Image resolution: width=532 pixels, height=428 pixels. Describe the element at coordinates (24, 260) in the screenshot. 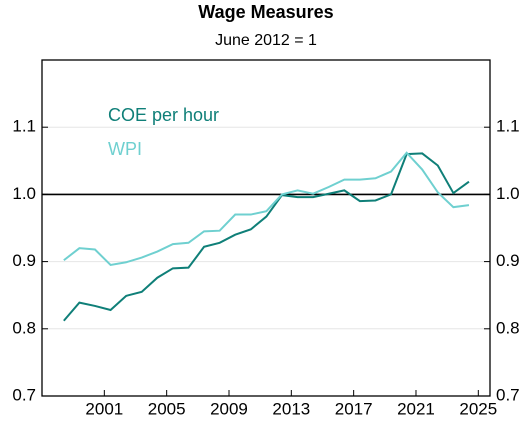

I see `y-tick-label: 0.9` at that location.